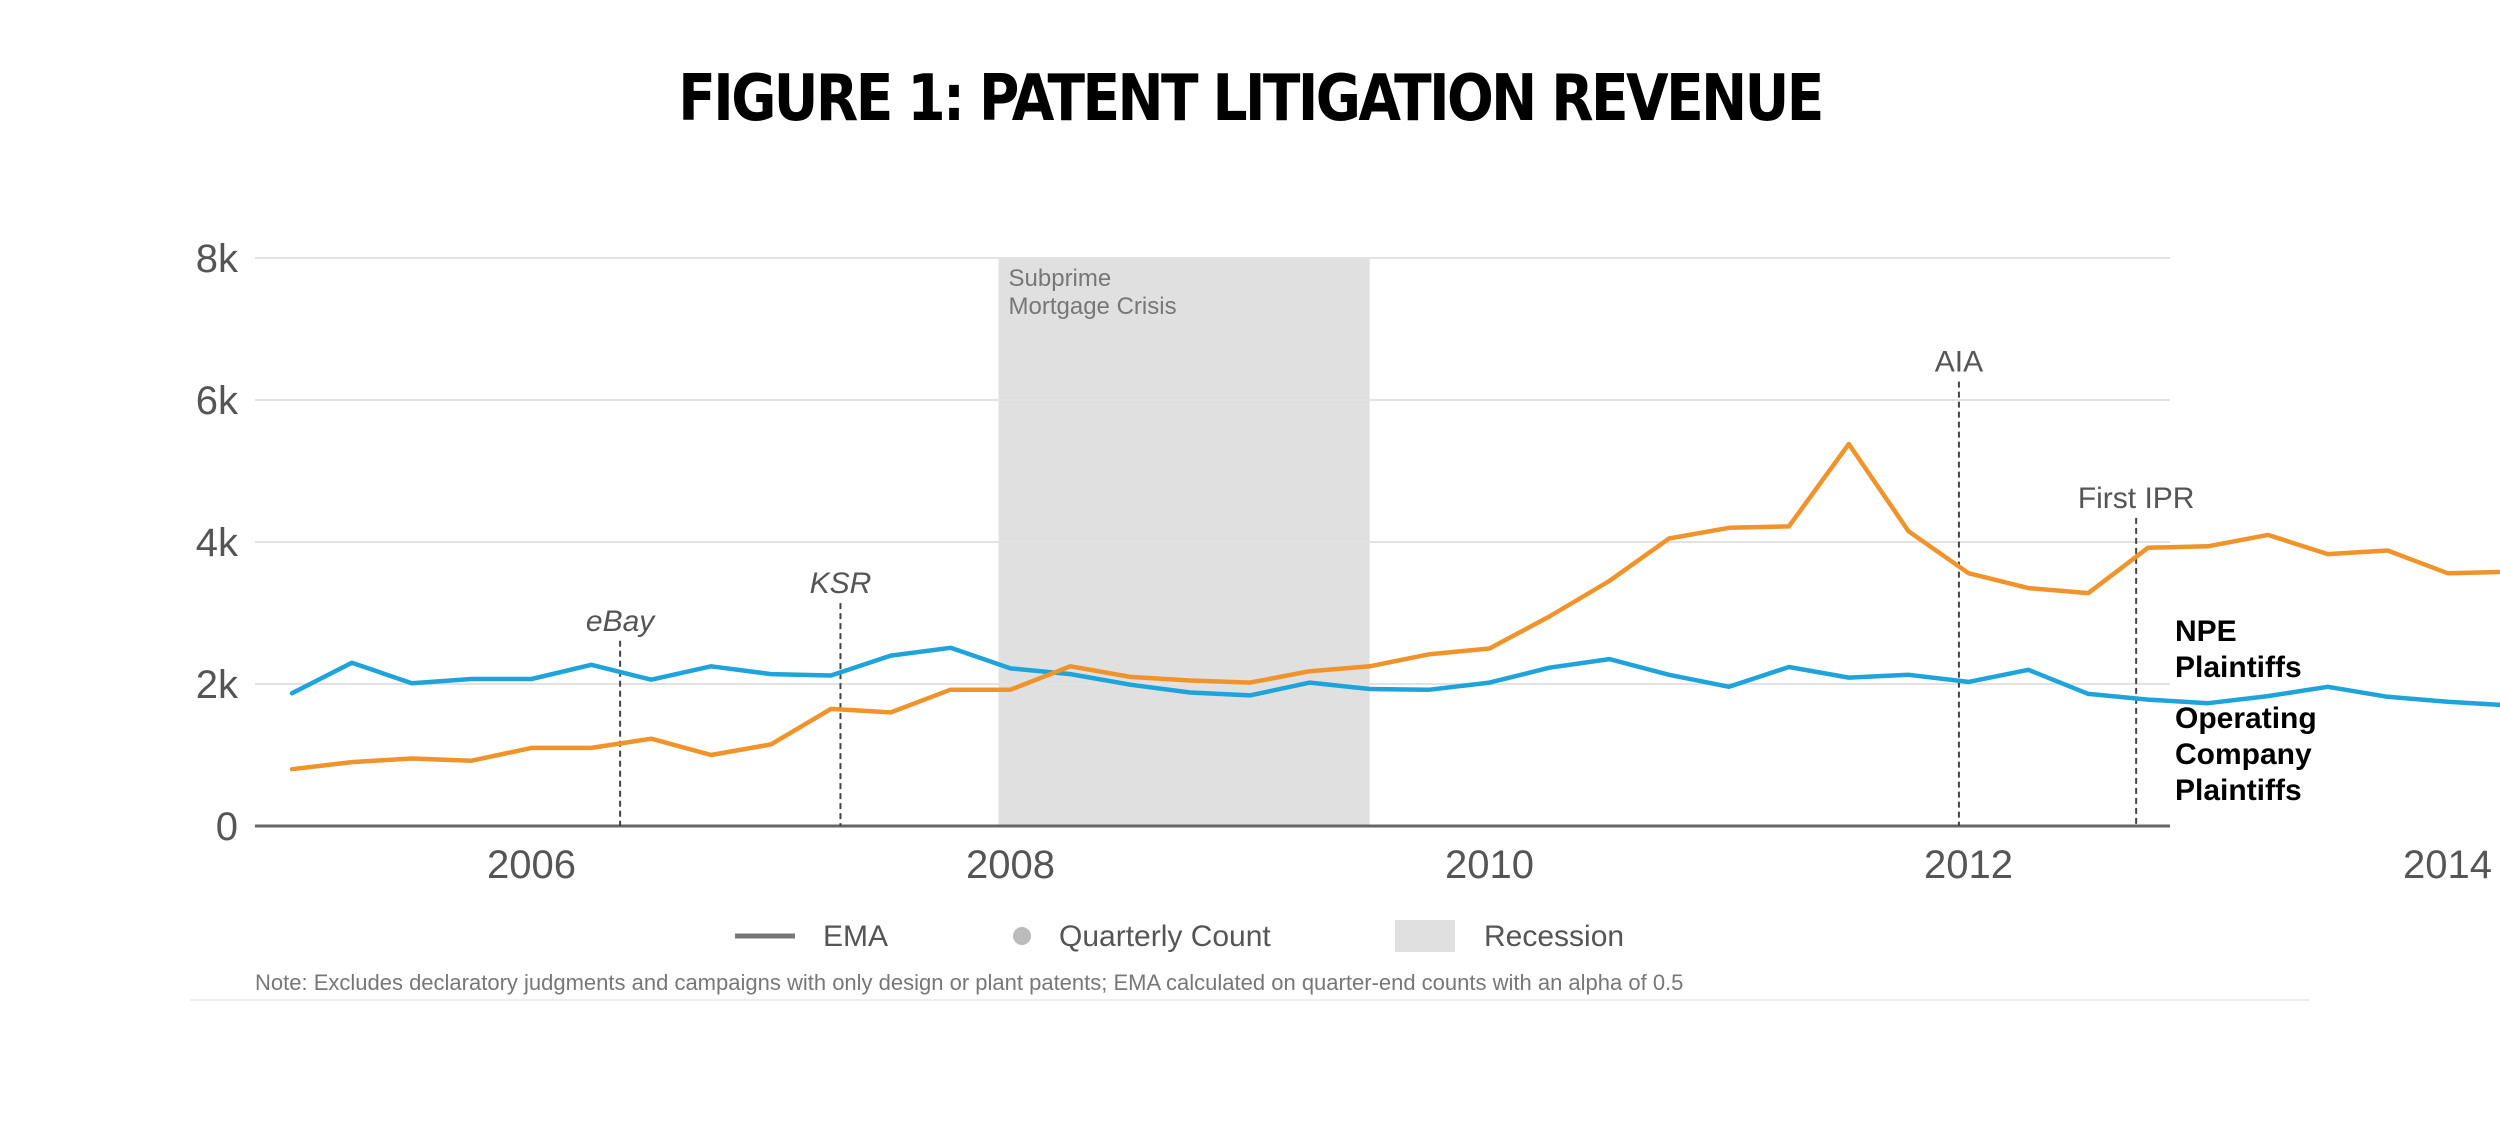 This screenshot has height=1146, width=2500. I want to click on legend-label: Quarterly Count, so click(1165, 936).